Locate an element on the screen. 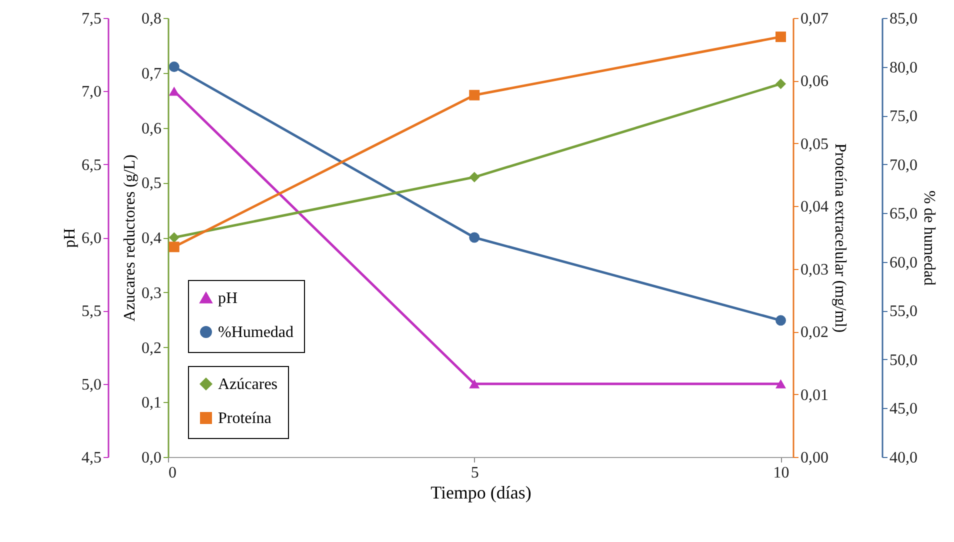 This screenshot has width=954, height=542. y-tick-label: 4,5 is located at coordinates (92, 458).